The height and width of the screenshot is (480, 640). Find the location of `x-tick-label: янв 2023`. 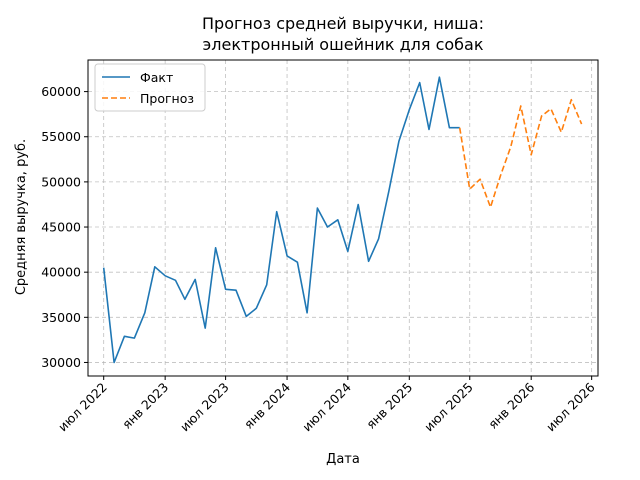

x-tick-label: янв 2023 is located at coordinates (145, 406).